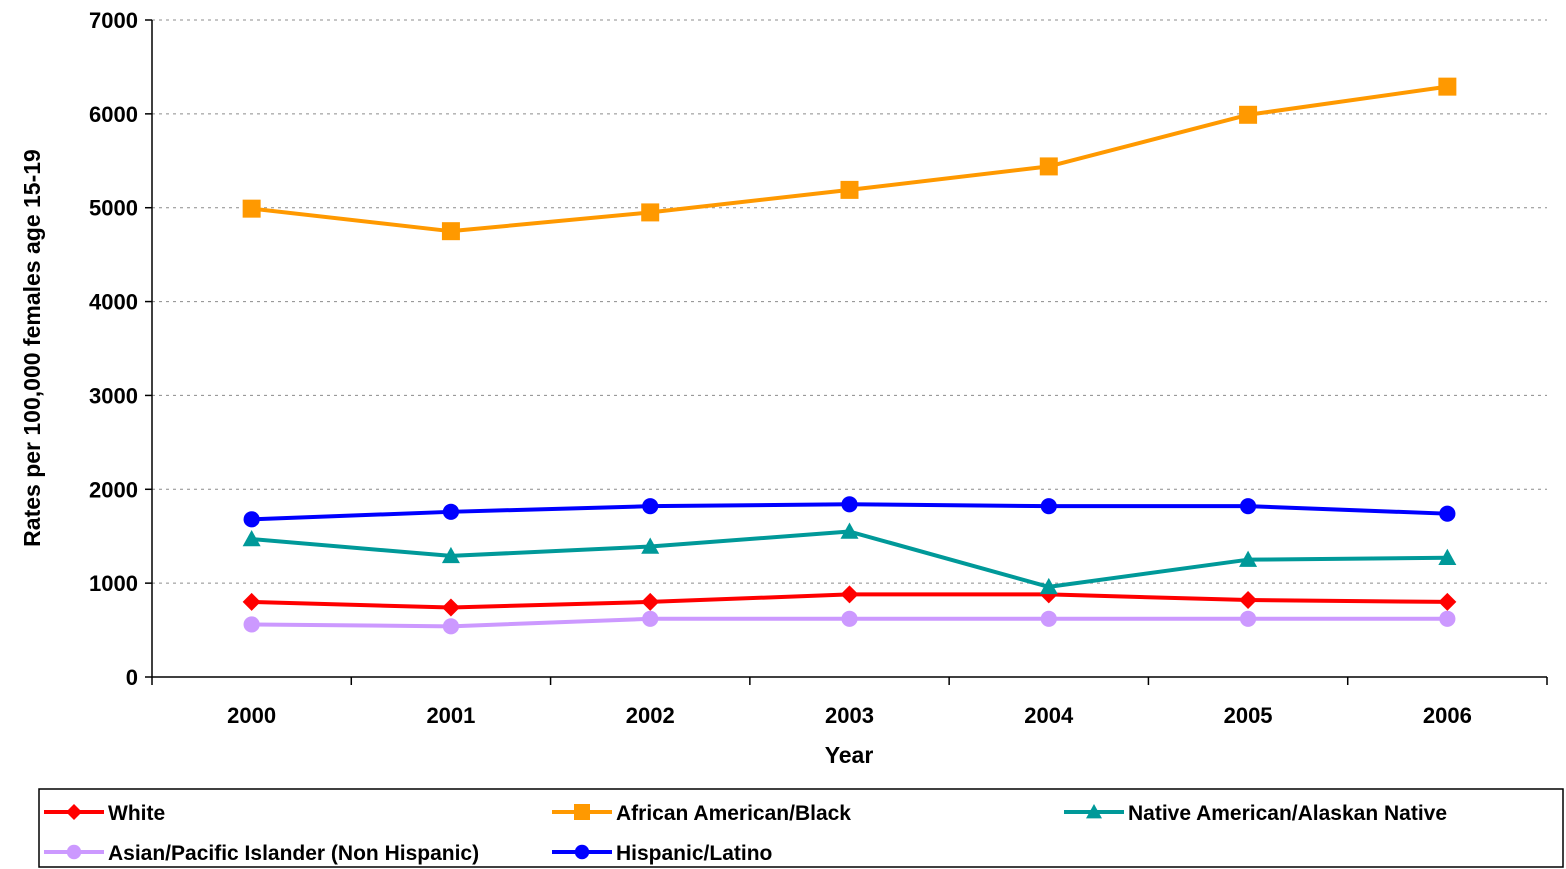 The height and width of the screenshot is (869, 1566). I want to click on legend-box, so click(801, 828).